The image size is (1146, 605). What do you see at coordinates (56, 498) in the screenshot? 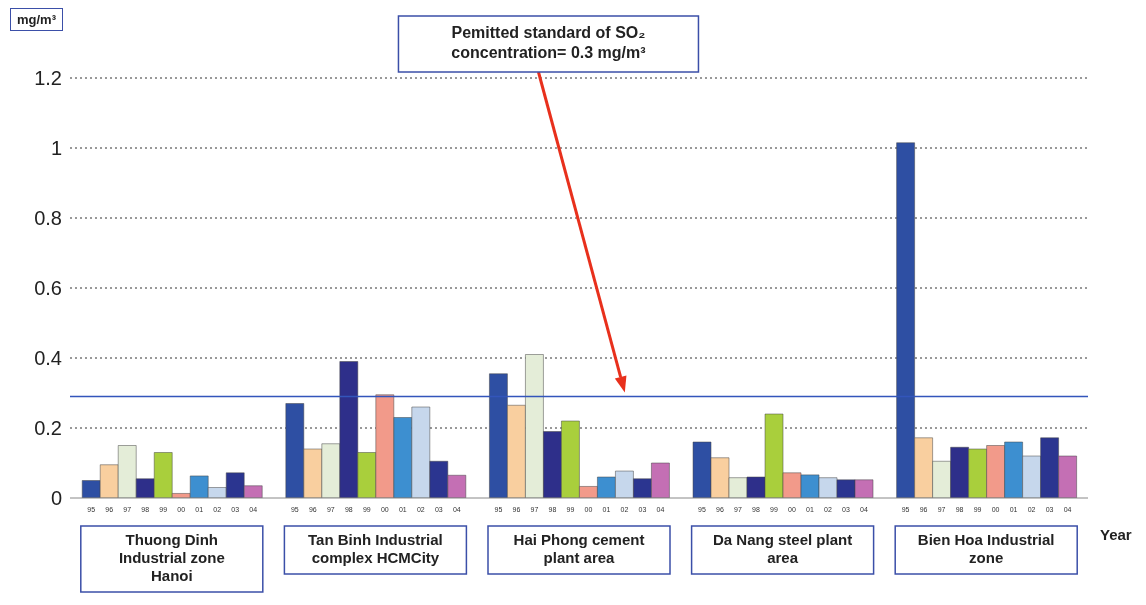
I see `y-tick-label: 0` at bounding box center [56, 498].